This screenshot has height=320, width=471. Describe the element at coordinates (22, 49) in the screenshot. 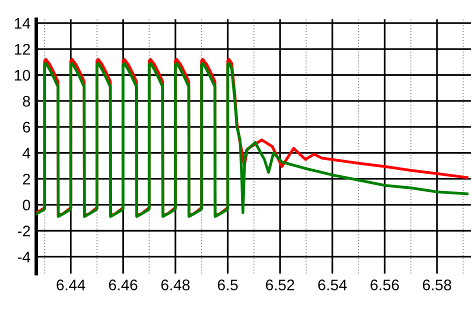

I see `y-tick-label: 12` at that location.